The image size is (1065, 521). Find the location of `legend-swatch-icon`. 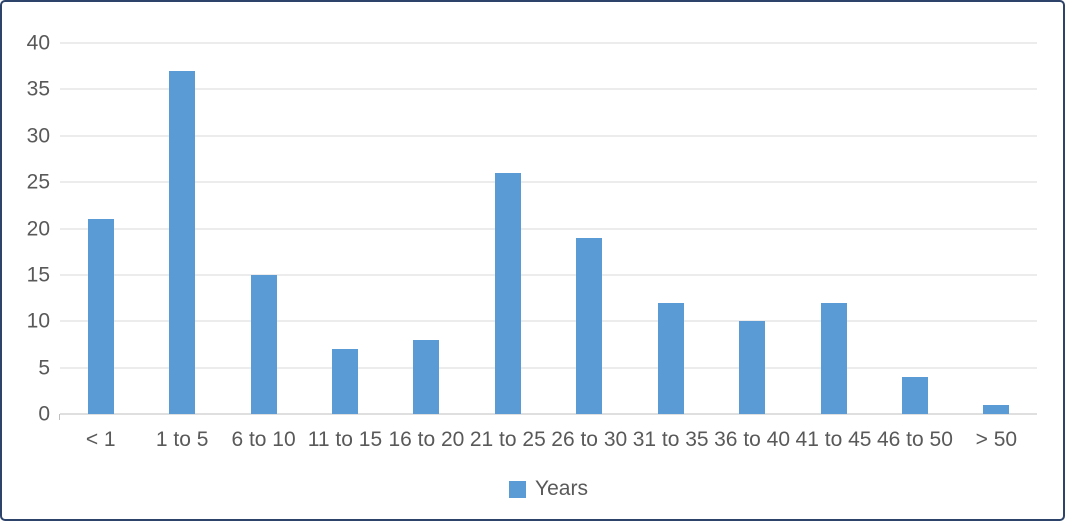

legend-swatch-icon is located at coordinates (518, 489).